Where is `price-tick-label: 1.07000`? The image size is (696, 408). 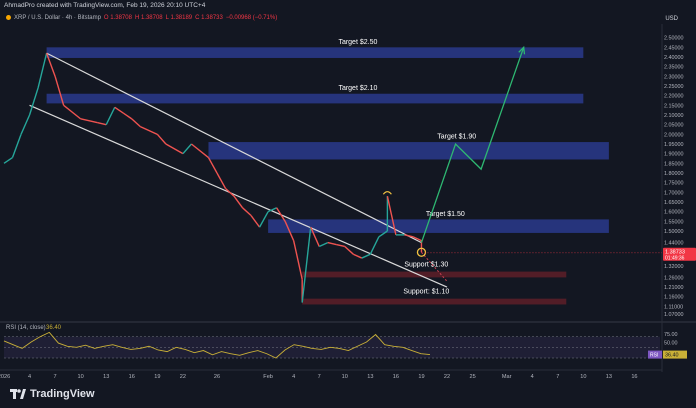 price-tick-label: 1.07000 is located at coordinates (674, 315).